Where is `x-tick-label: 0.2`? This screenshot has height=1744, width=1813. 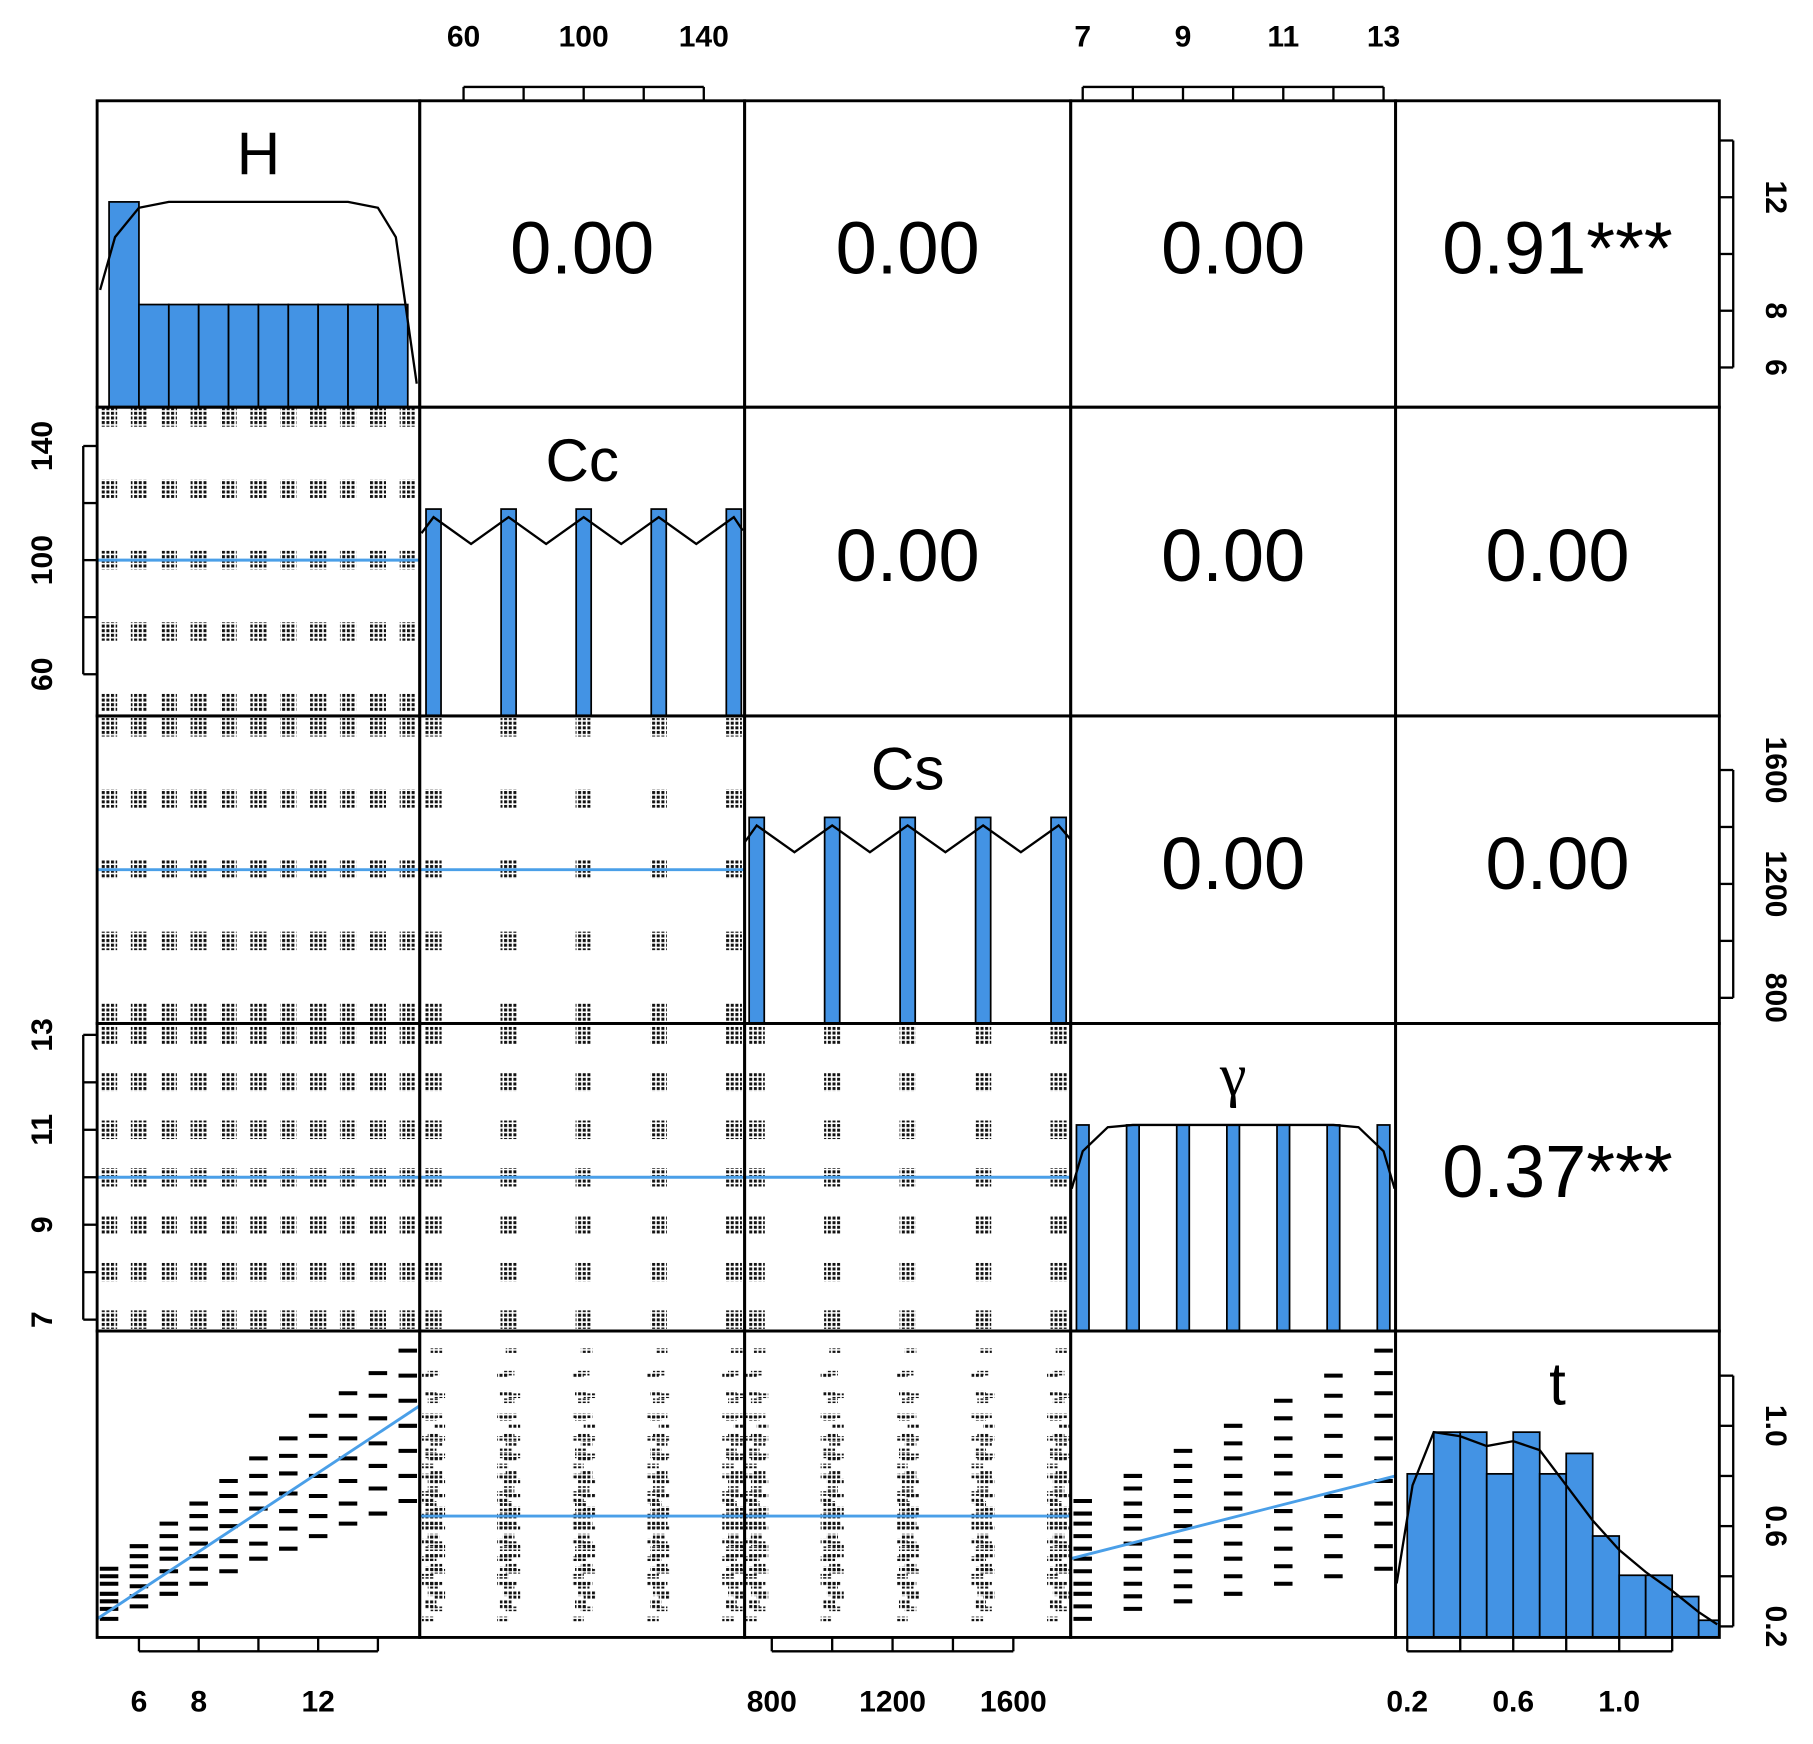
x-tick-label: 0.2 is located at coordinates (1407, 1701).